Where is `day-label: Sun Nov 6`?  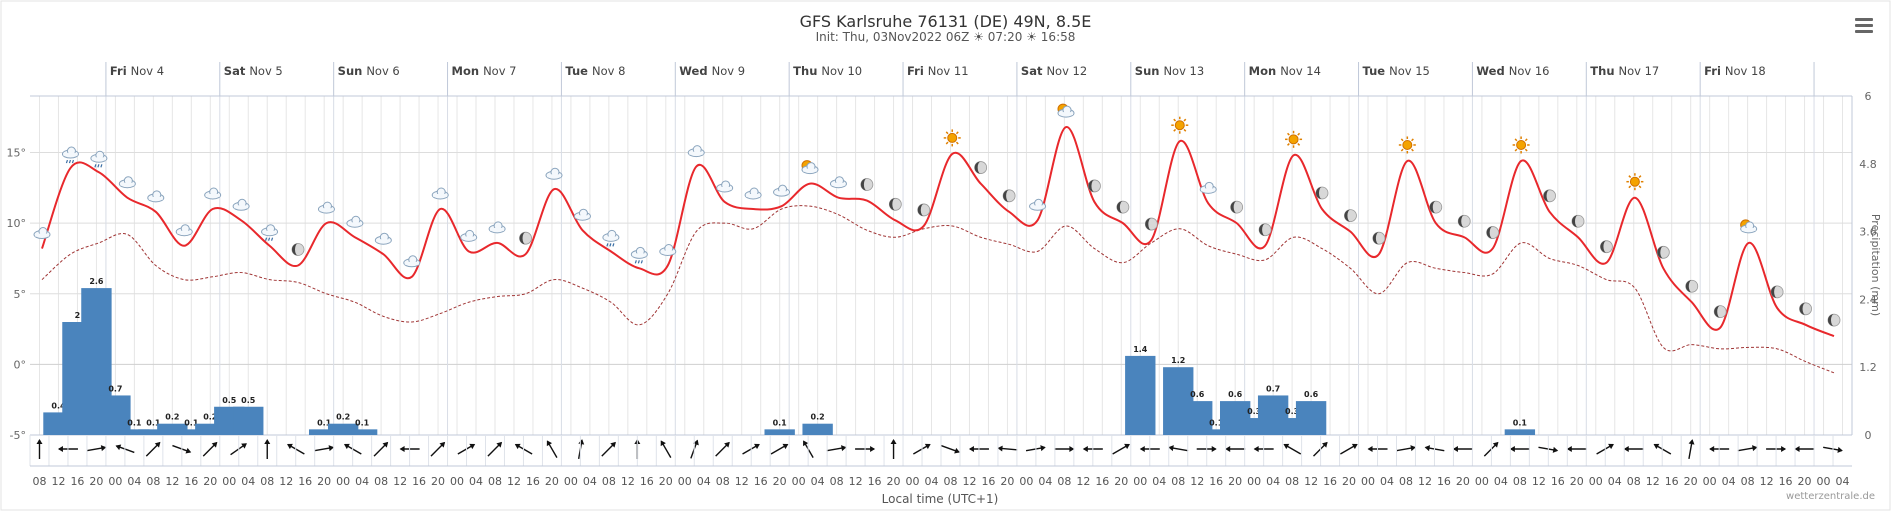 day-label: Sun Nov 6 is located at coordinates (369, 71).